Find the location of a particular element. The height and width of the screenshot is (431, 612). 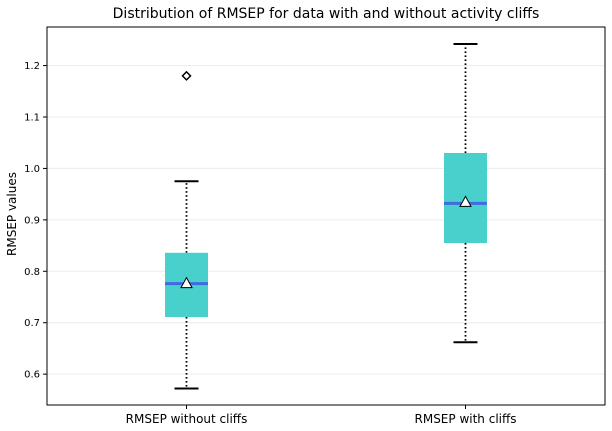

y-tick-label: 1.2 is located at coordinates (32, 66).